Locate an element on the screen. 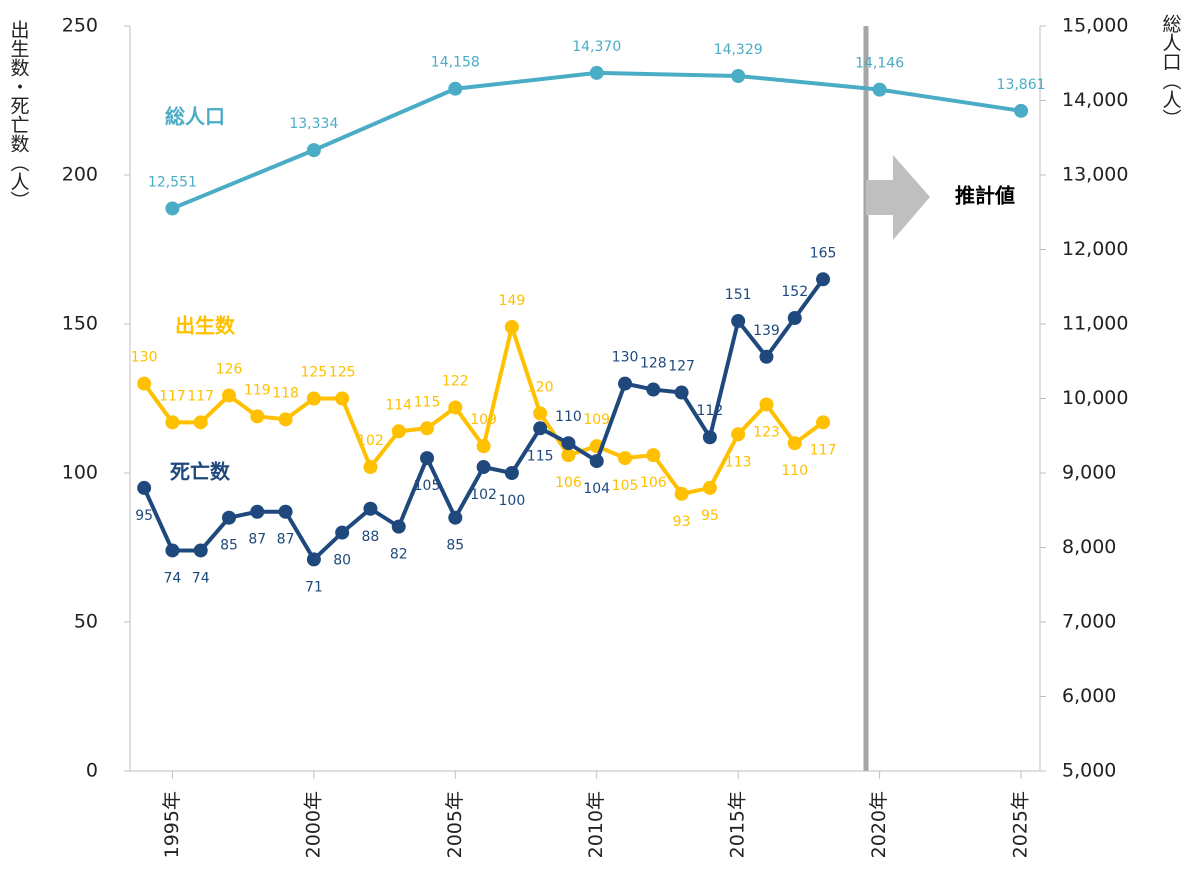 The image size is (1187, 869). x-tick-label: 2005年 is located at coordinates (455, 824).